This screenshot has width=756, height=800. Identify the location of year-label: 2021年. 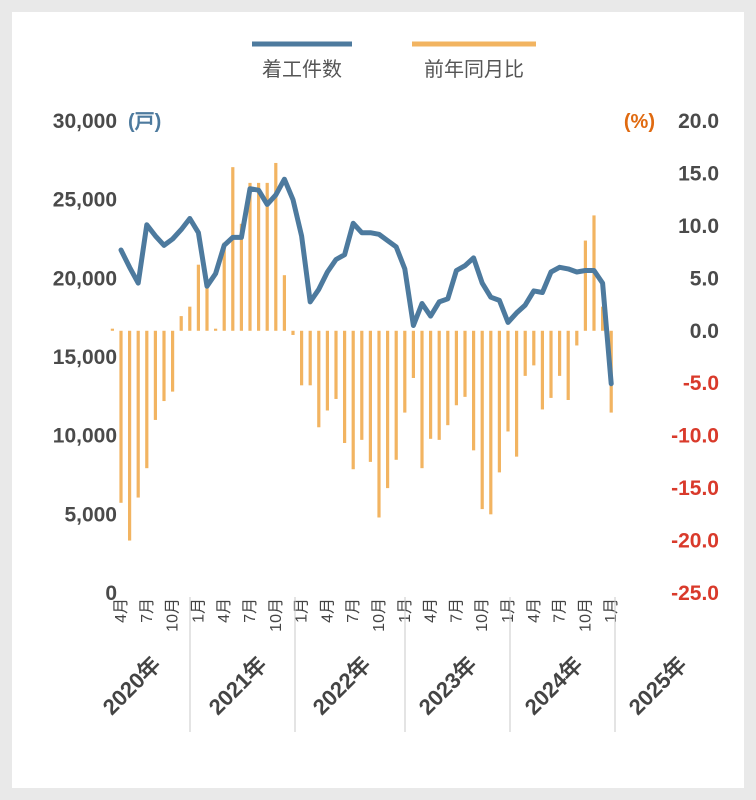
(238, 686).